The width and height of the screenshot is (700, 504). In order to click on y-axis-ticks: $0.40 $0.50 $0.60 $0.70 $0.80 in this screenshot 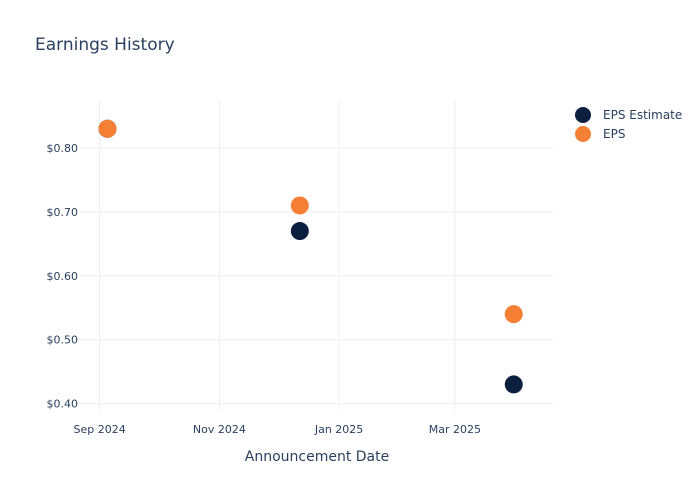, I will do `click(63, 276)`.